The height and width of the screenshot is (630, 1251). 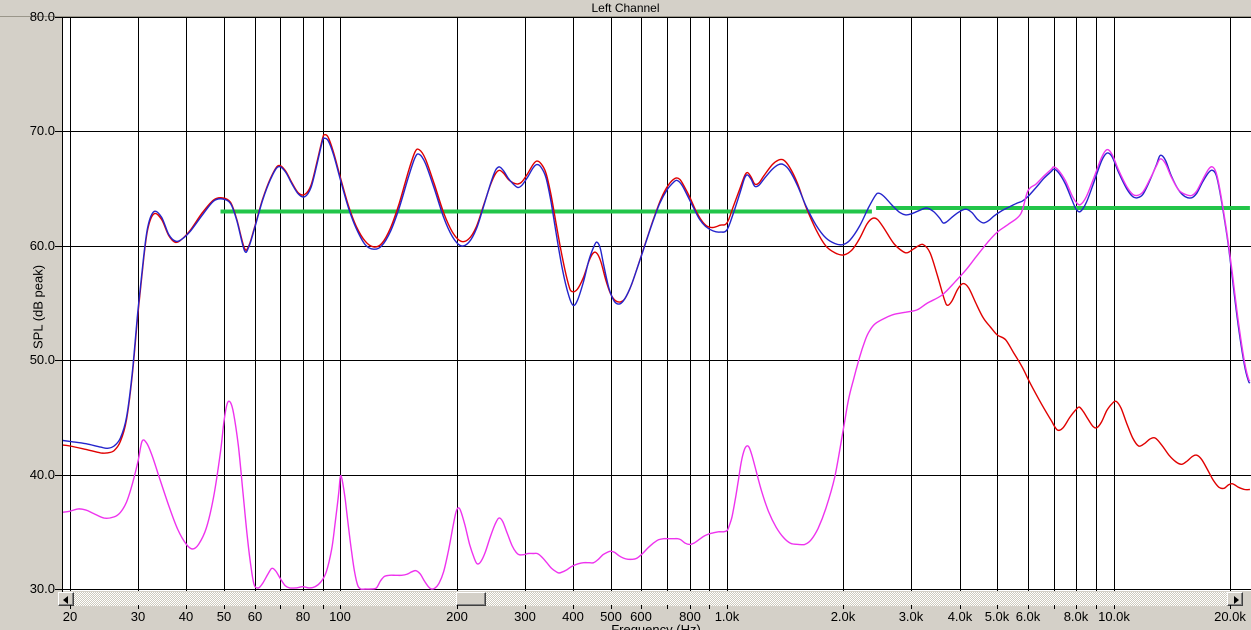 I want to click on scroll-left-button, so click(x=66, y=599).